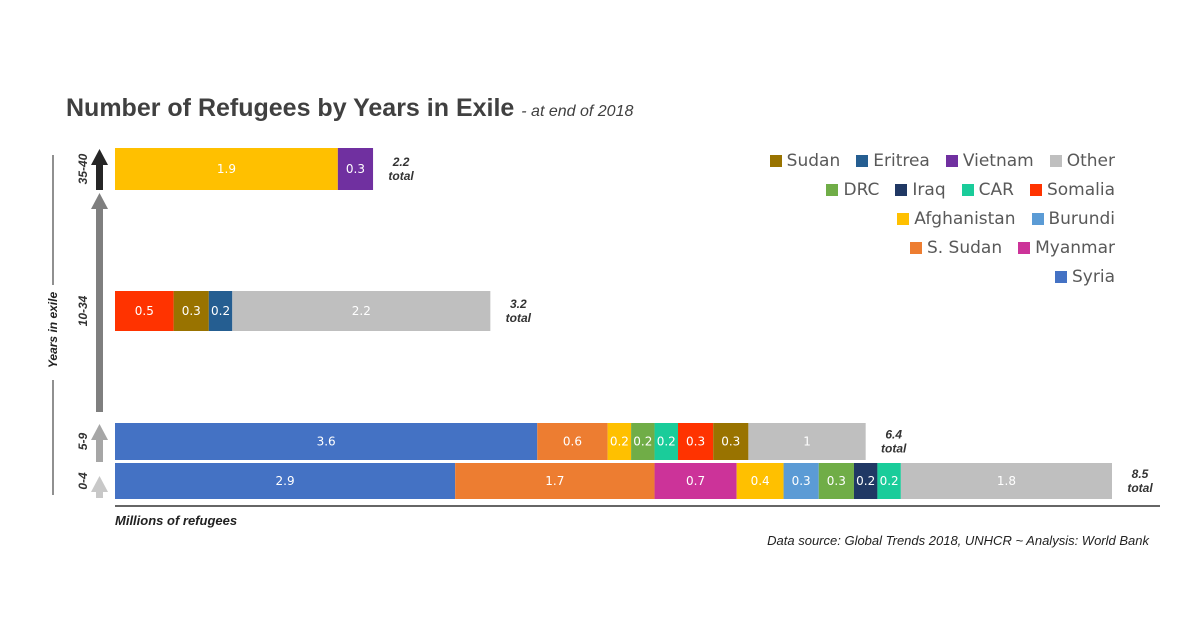 Image resolution: width=1200 pixels, height=630 pixels. What do you see at coordinates (998, 160) in the screenshot?
I see `legend-label: Vietnam` at bounding box center [998, 160].